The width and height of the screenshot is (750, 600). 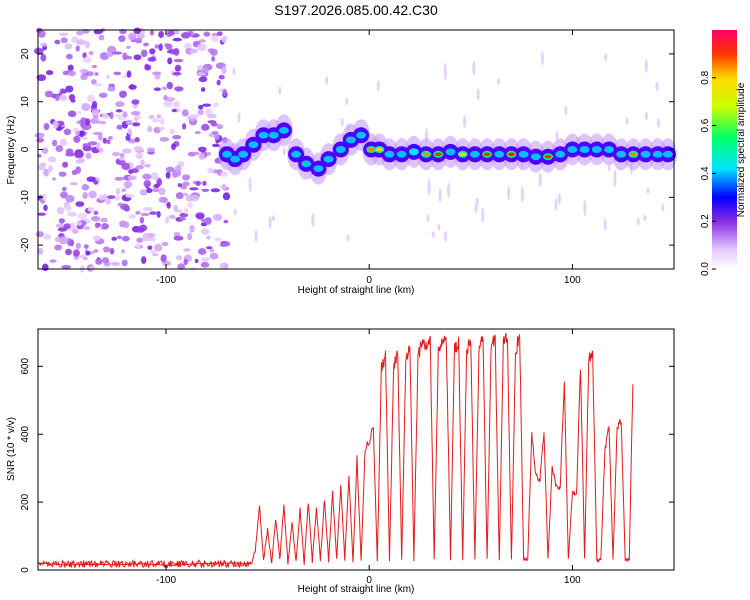 I want to click on y-tick-label: -20, so click(x=25, y=244).